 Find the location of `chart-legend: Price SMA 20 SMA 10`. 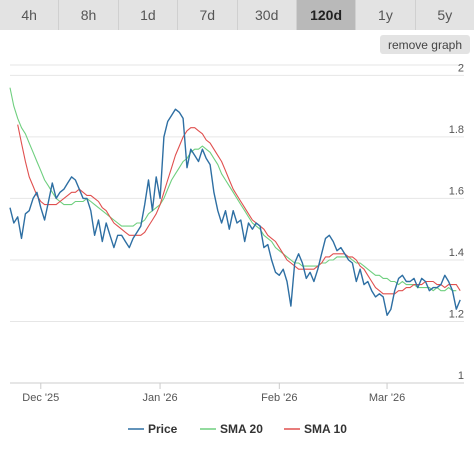

chart-legend: Price SMA 20 SMA 10 is located at coordinates (237, 429).